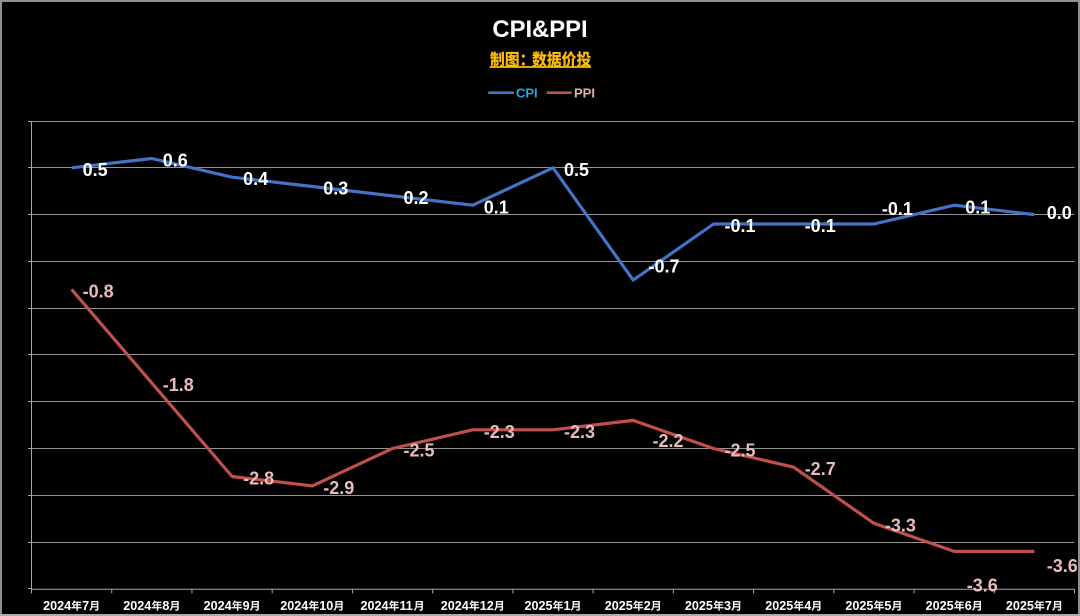 Image resolution: width=1080 pixels, height=616 pixels. What do you see at coordinates (820, 469) in the screenshot?
I see `svg-text: -2.7` at bounding box center [820, 469].